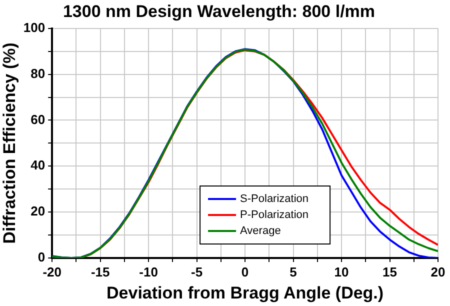 Image resolution: width=450 pixels, height=306 pixels. What do you see at coordinates (9, 143) in the screenshot?
I see `y-axis-title: Diffraction Efficiency (%)` at bounding box center [9, 143].